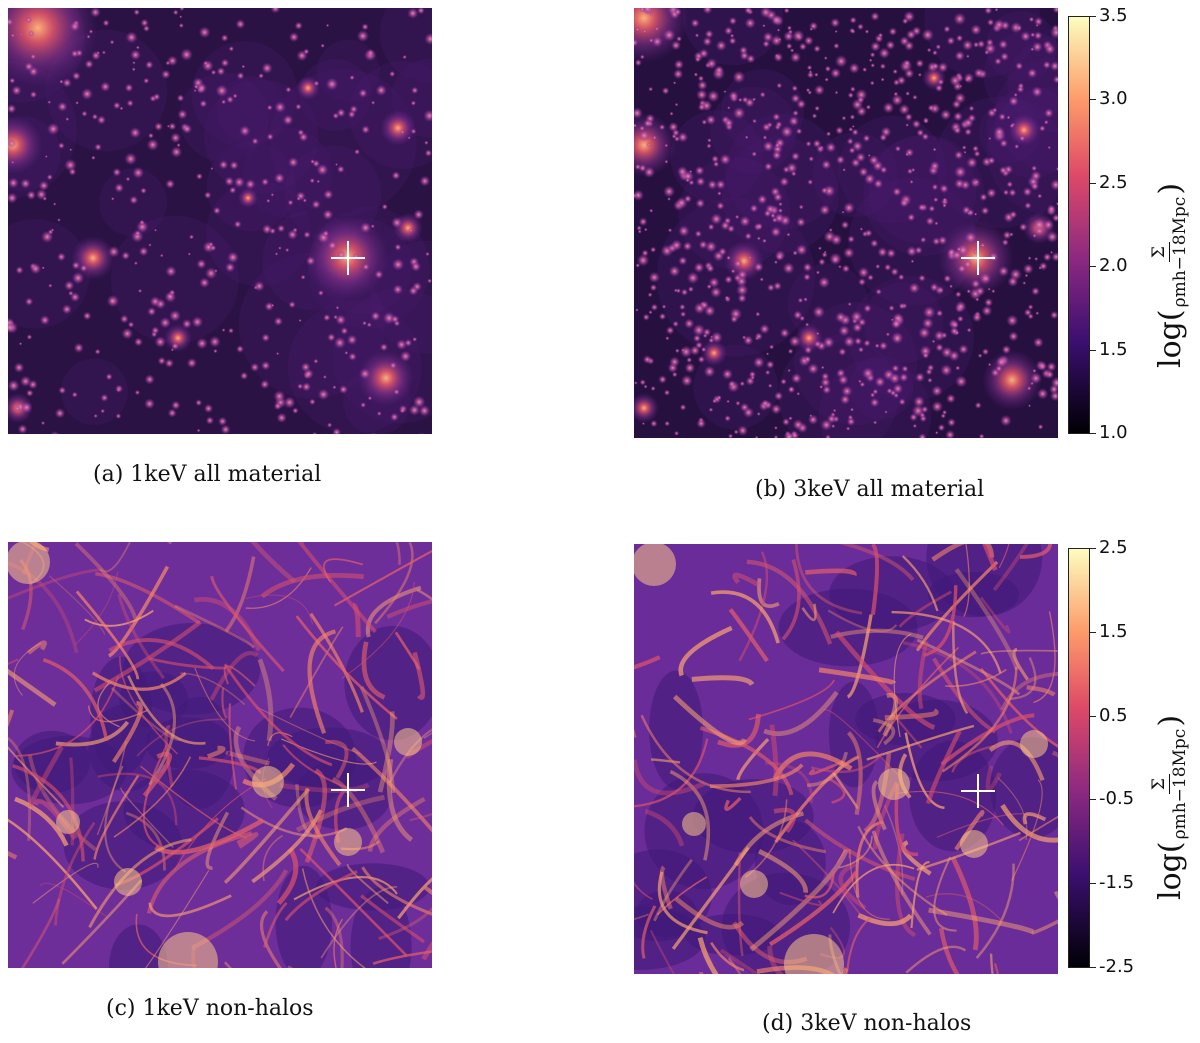 This screenshot has width=1200, height=1043. Describe the element at coordinates (892, 169) in the screenshot. I see `diffuse-glow` at that location.